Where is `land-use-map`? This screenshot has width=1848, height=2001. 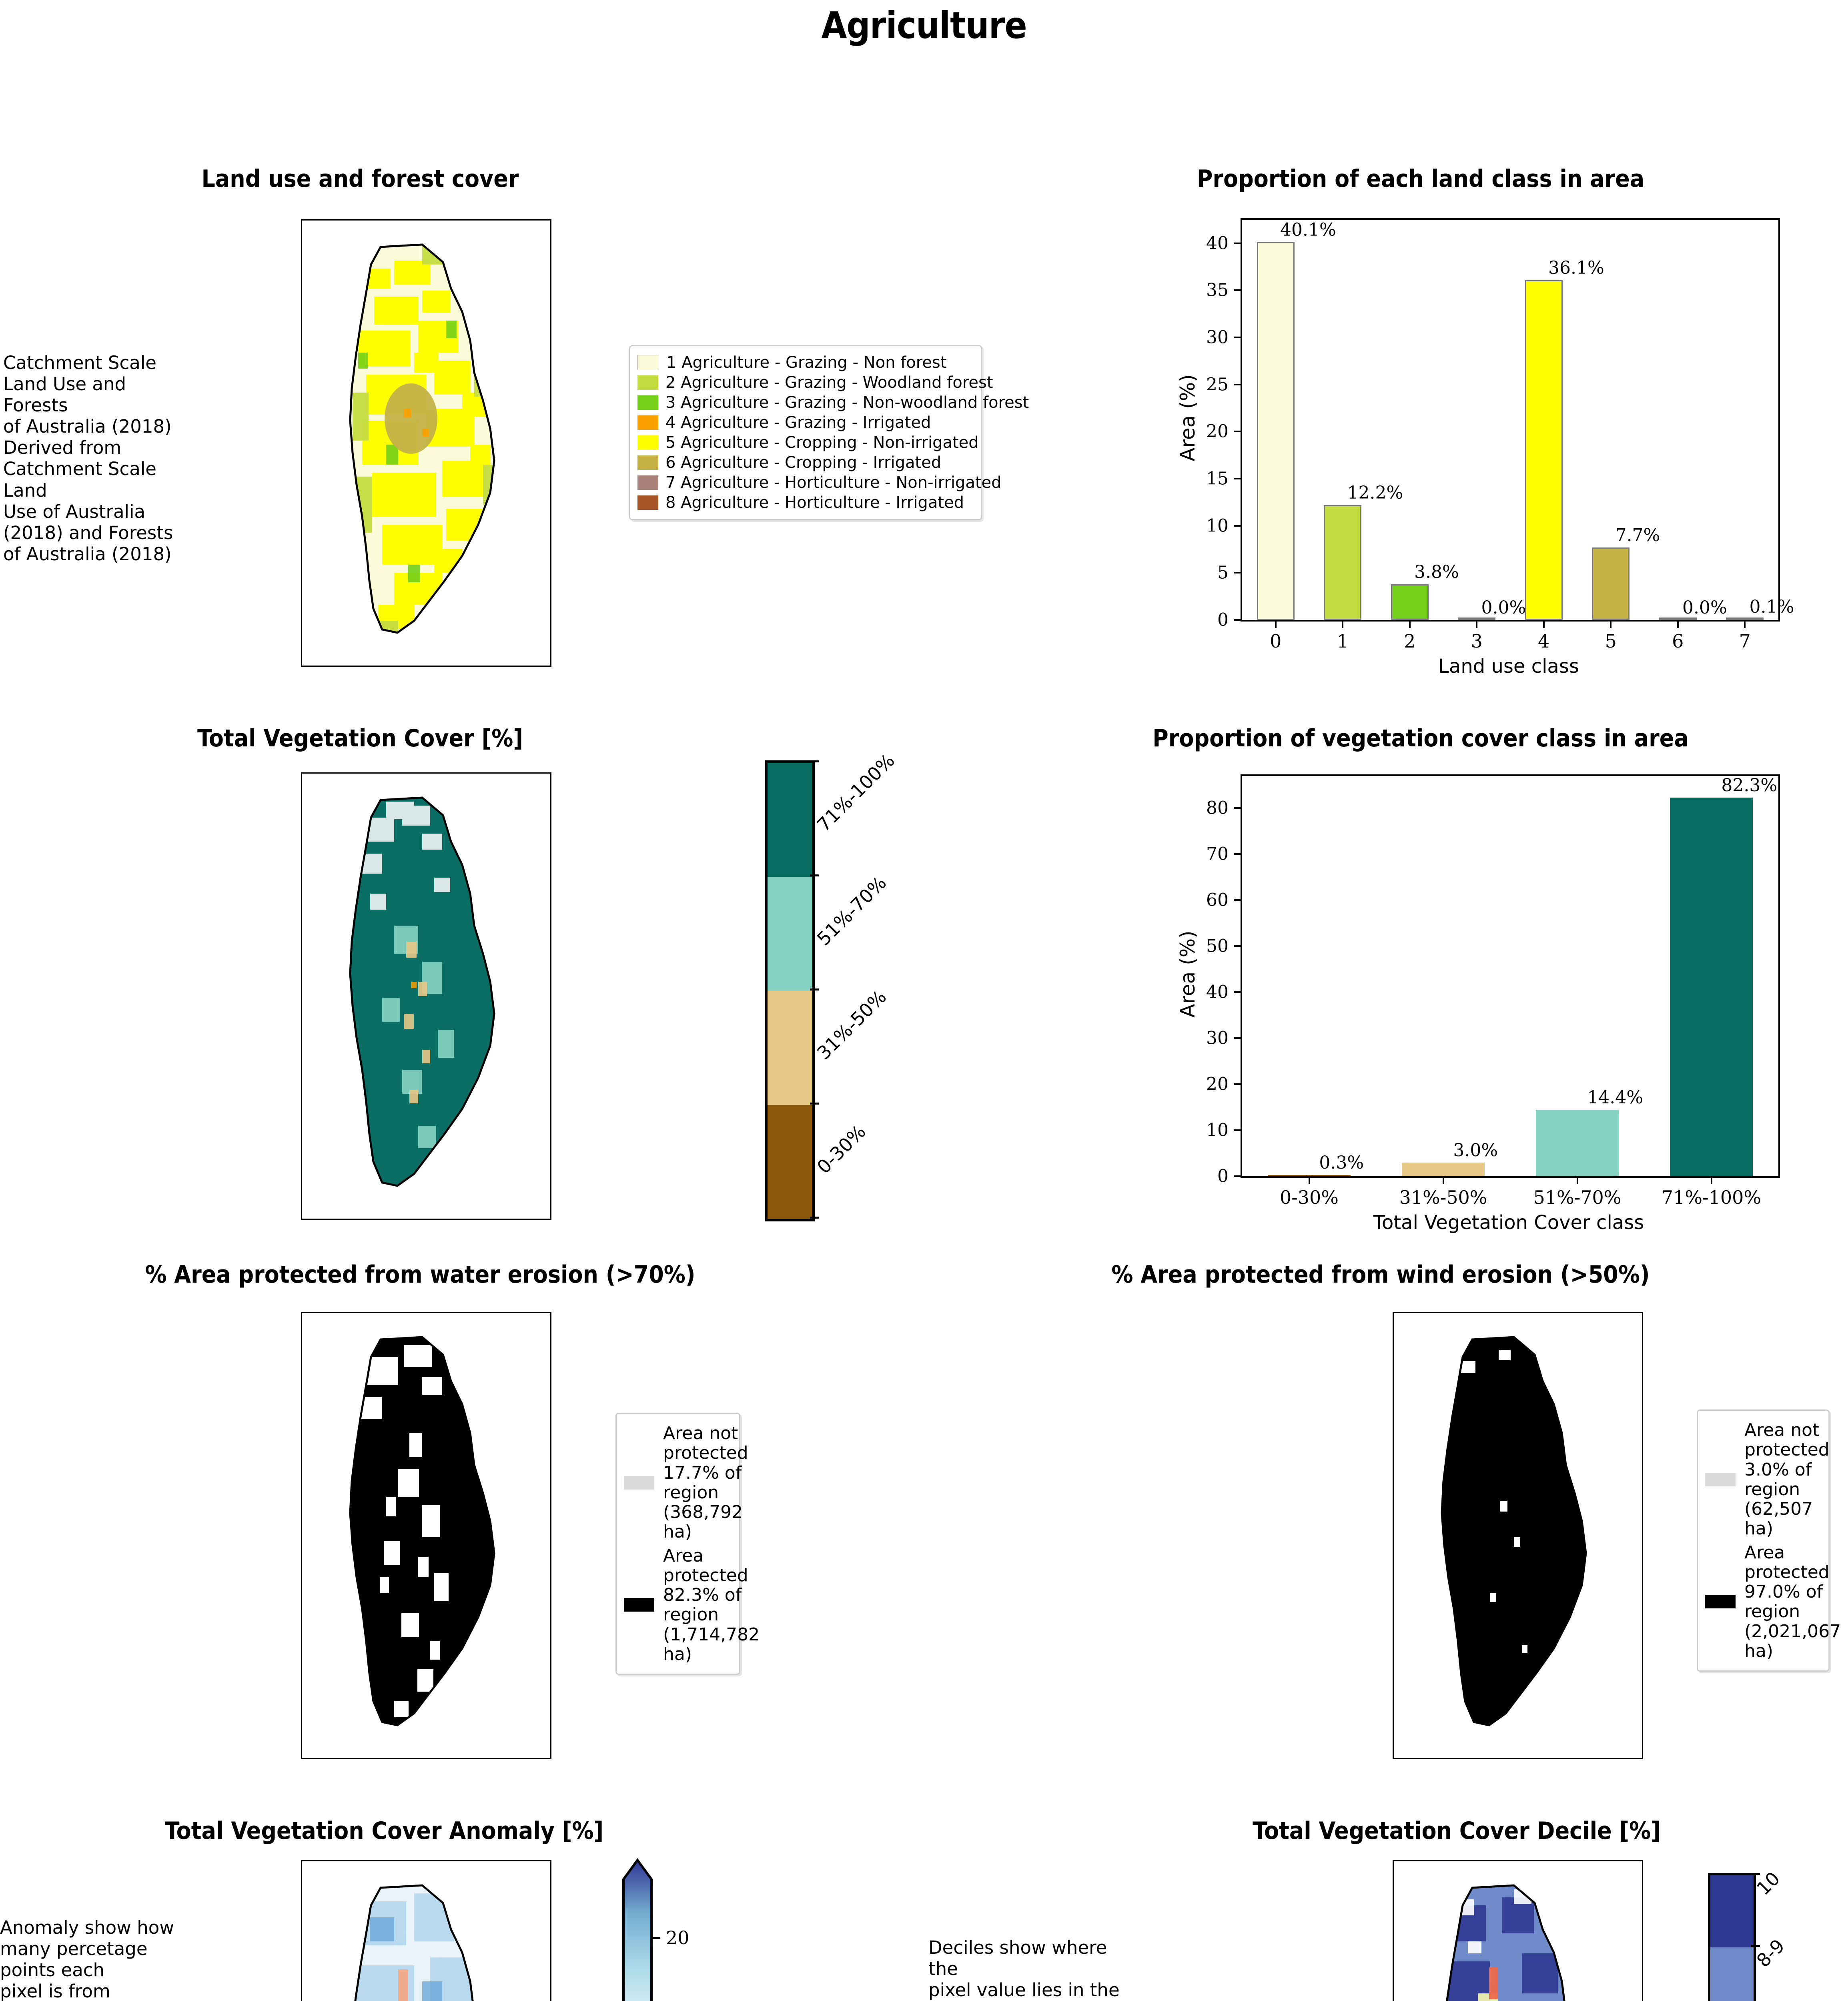 land-use-map is located at coordinates (426, 443).